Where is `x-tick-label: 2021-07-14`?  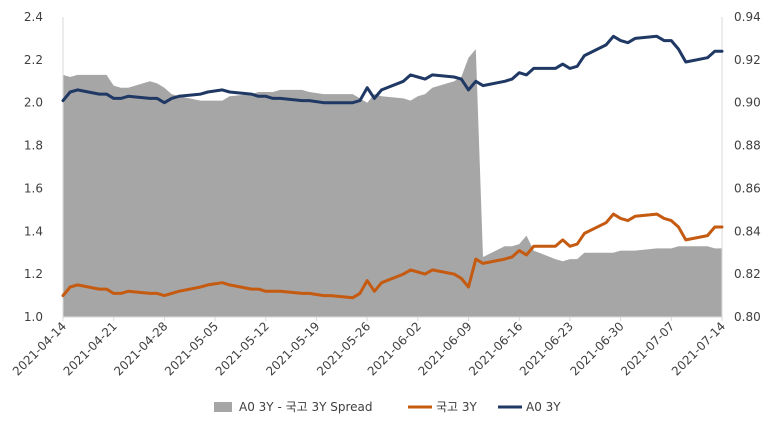
x-tick-label: 2021-07-14 is located at coordinates (698, 348).